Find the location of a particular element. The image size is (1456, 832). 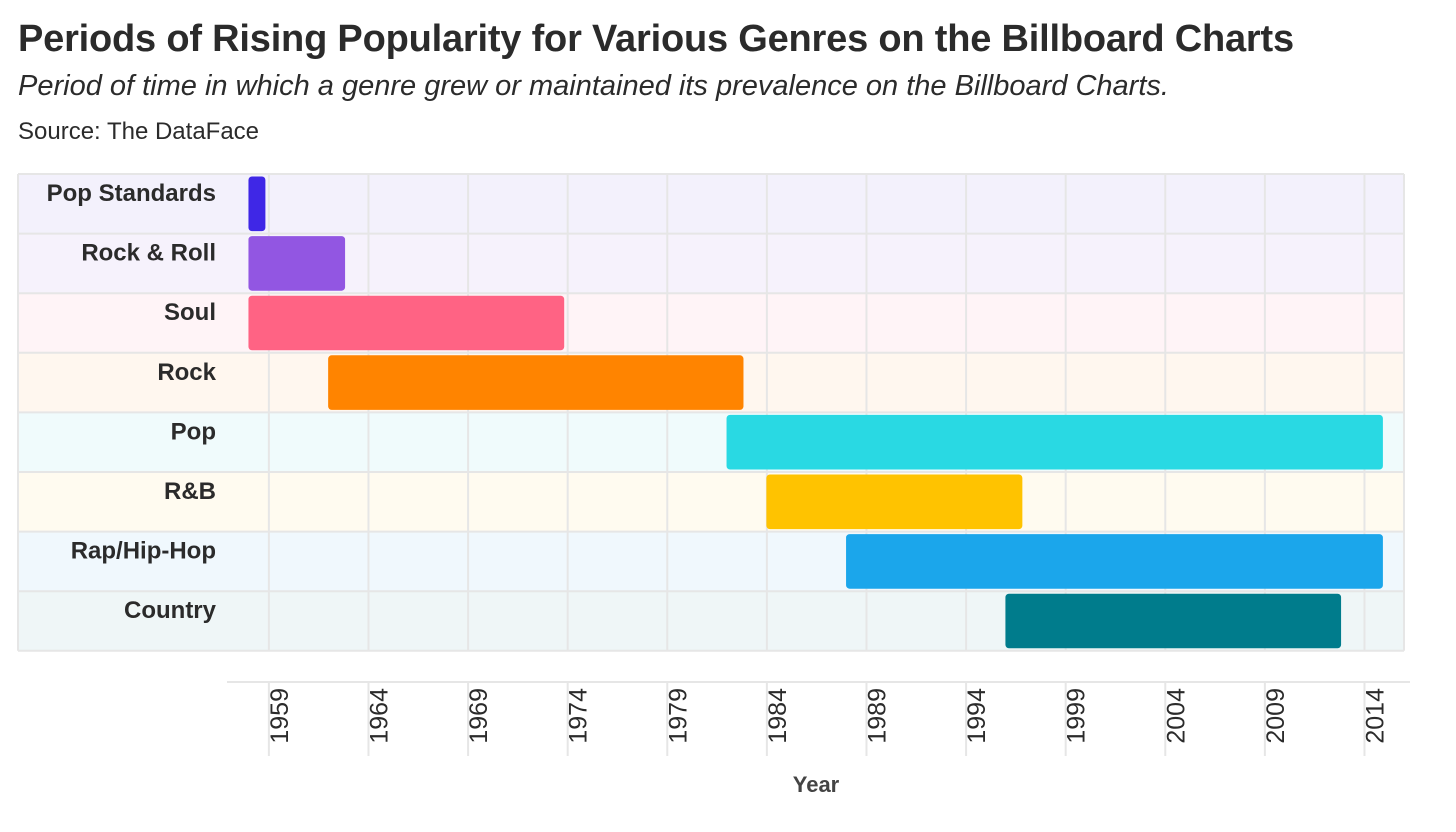

x-tick-label: 1999 is located at coordinates (1077, 716).